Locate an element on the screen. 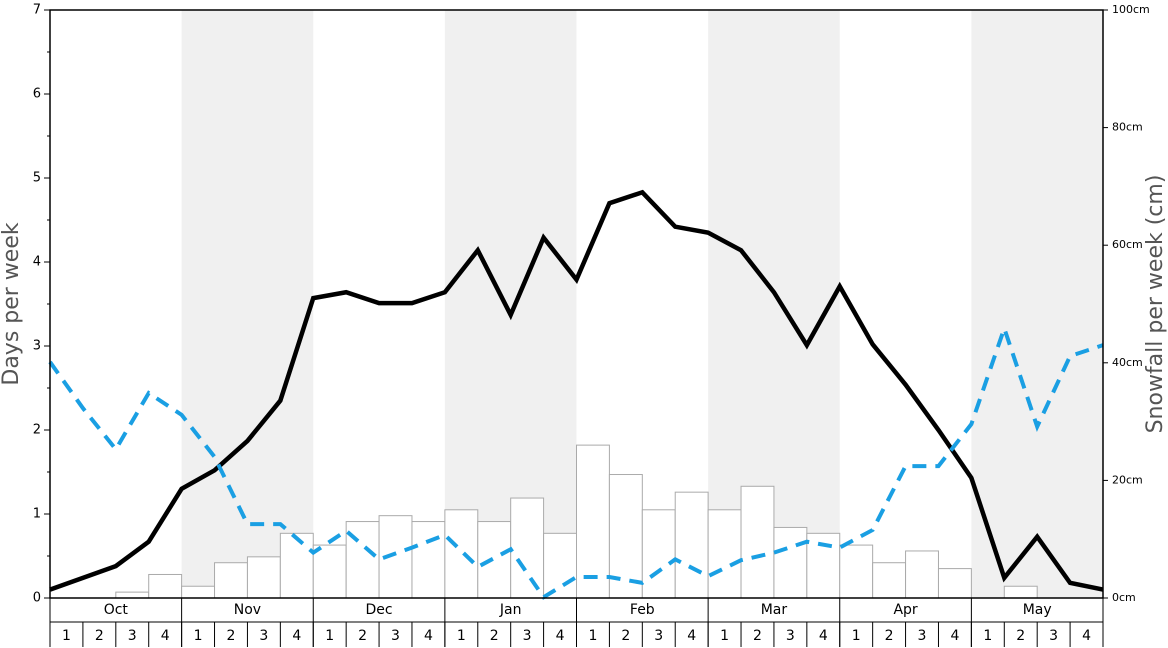  y-tick-label: 7 is located at coordinates (37, 10).